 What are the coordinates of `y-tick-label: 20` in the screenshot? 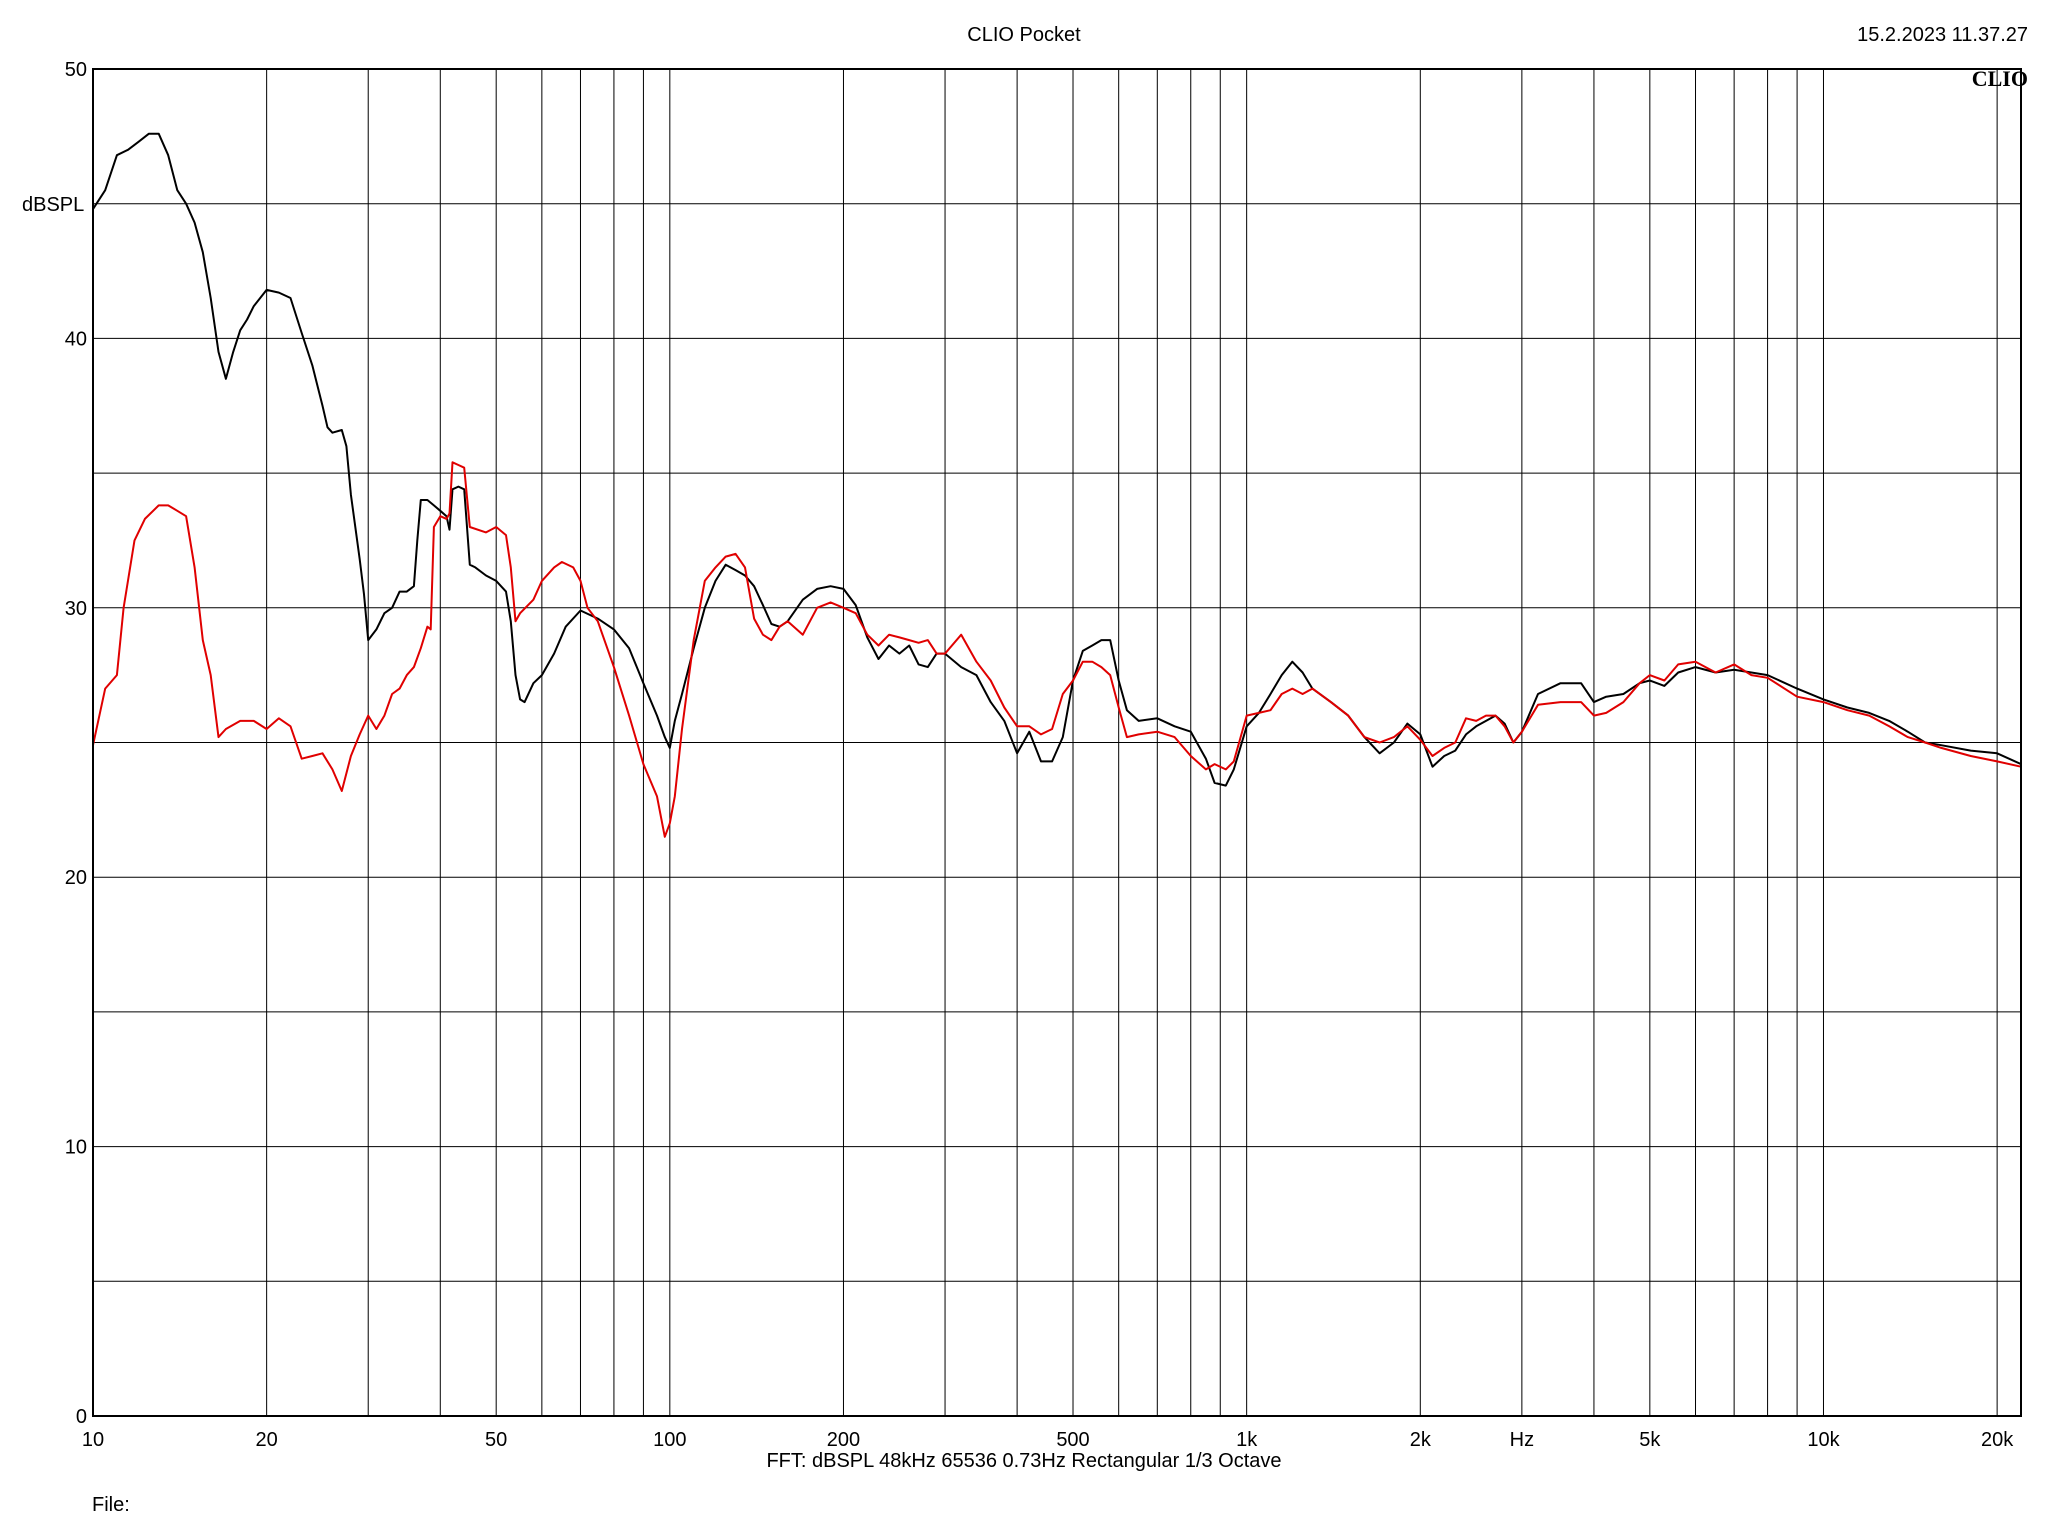 It's located at (76, 878).